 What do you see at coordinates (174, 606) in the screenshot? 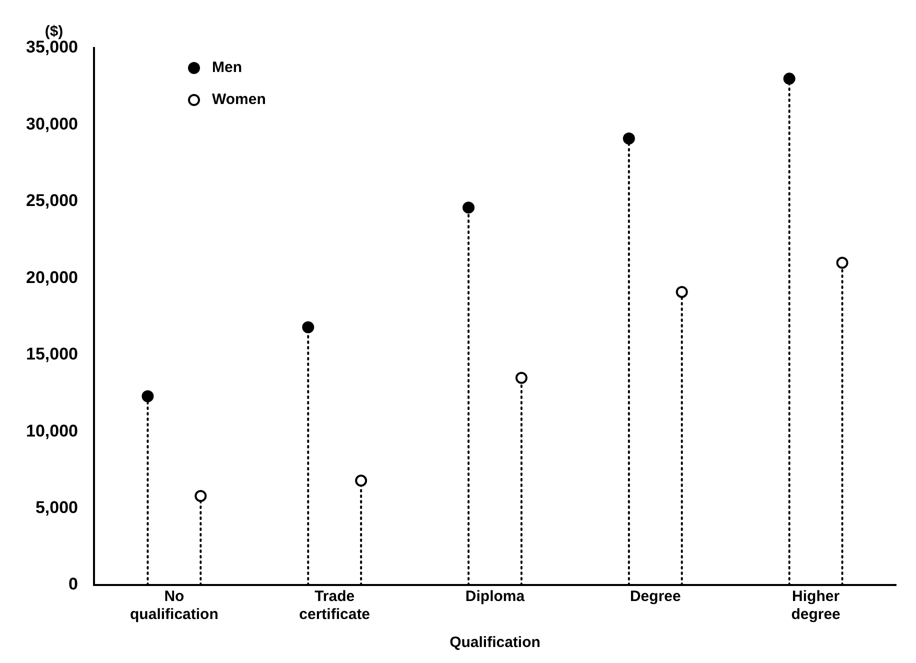
I see `x-tick-label: No qualification` at bounding box center [174, 606].